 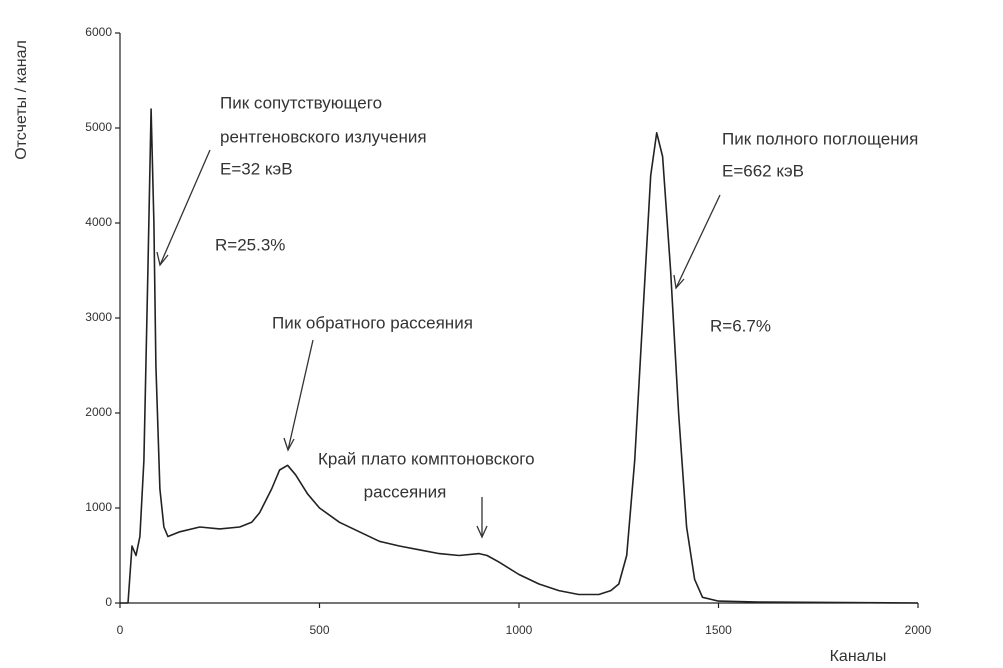 I want to click on x-tick-label: 1500, so click(x=718, y=630).